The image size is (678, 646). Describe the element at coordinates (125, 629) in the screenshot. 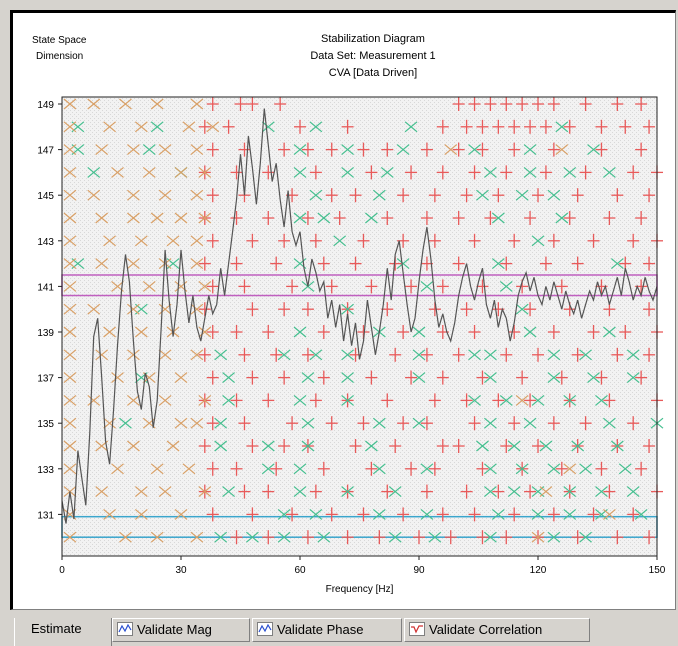

I see `magnitude-plot-icon` at that location.